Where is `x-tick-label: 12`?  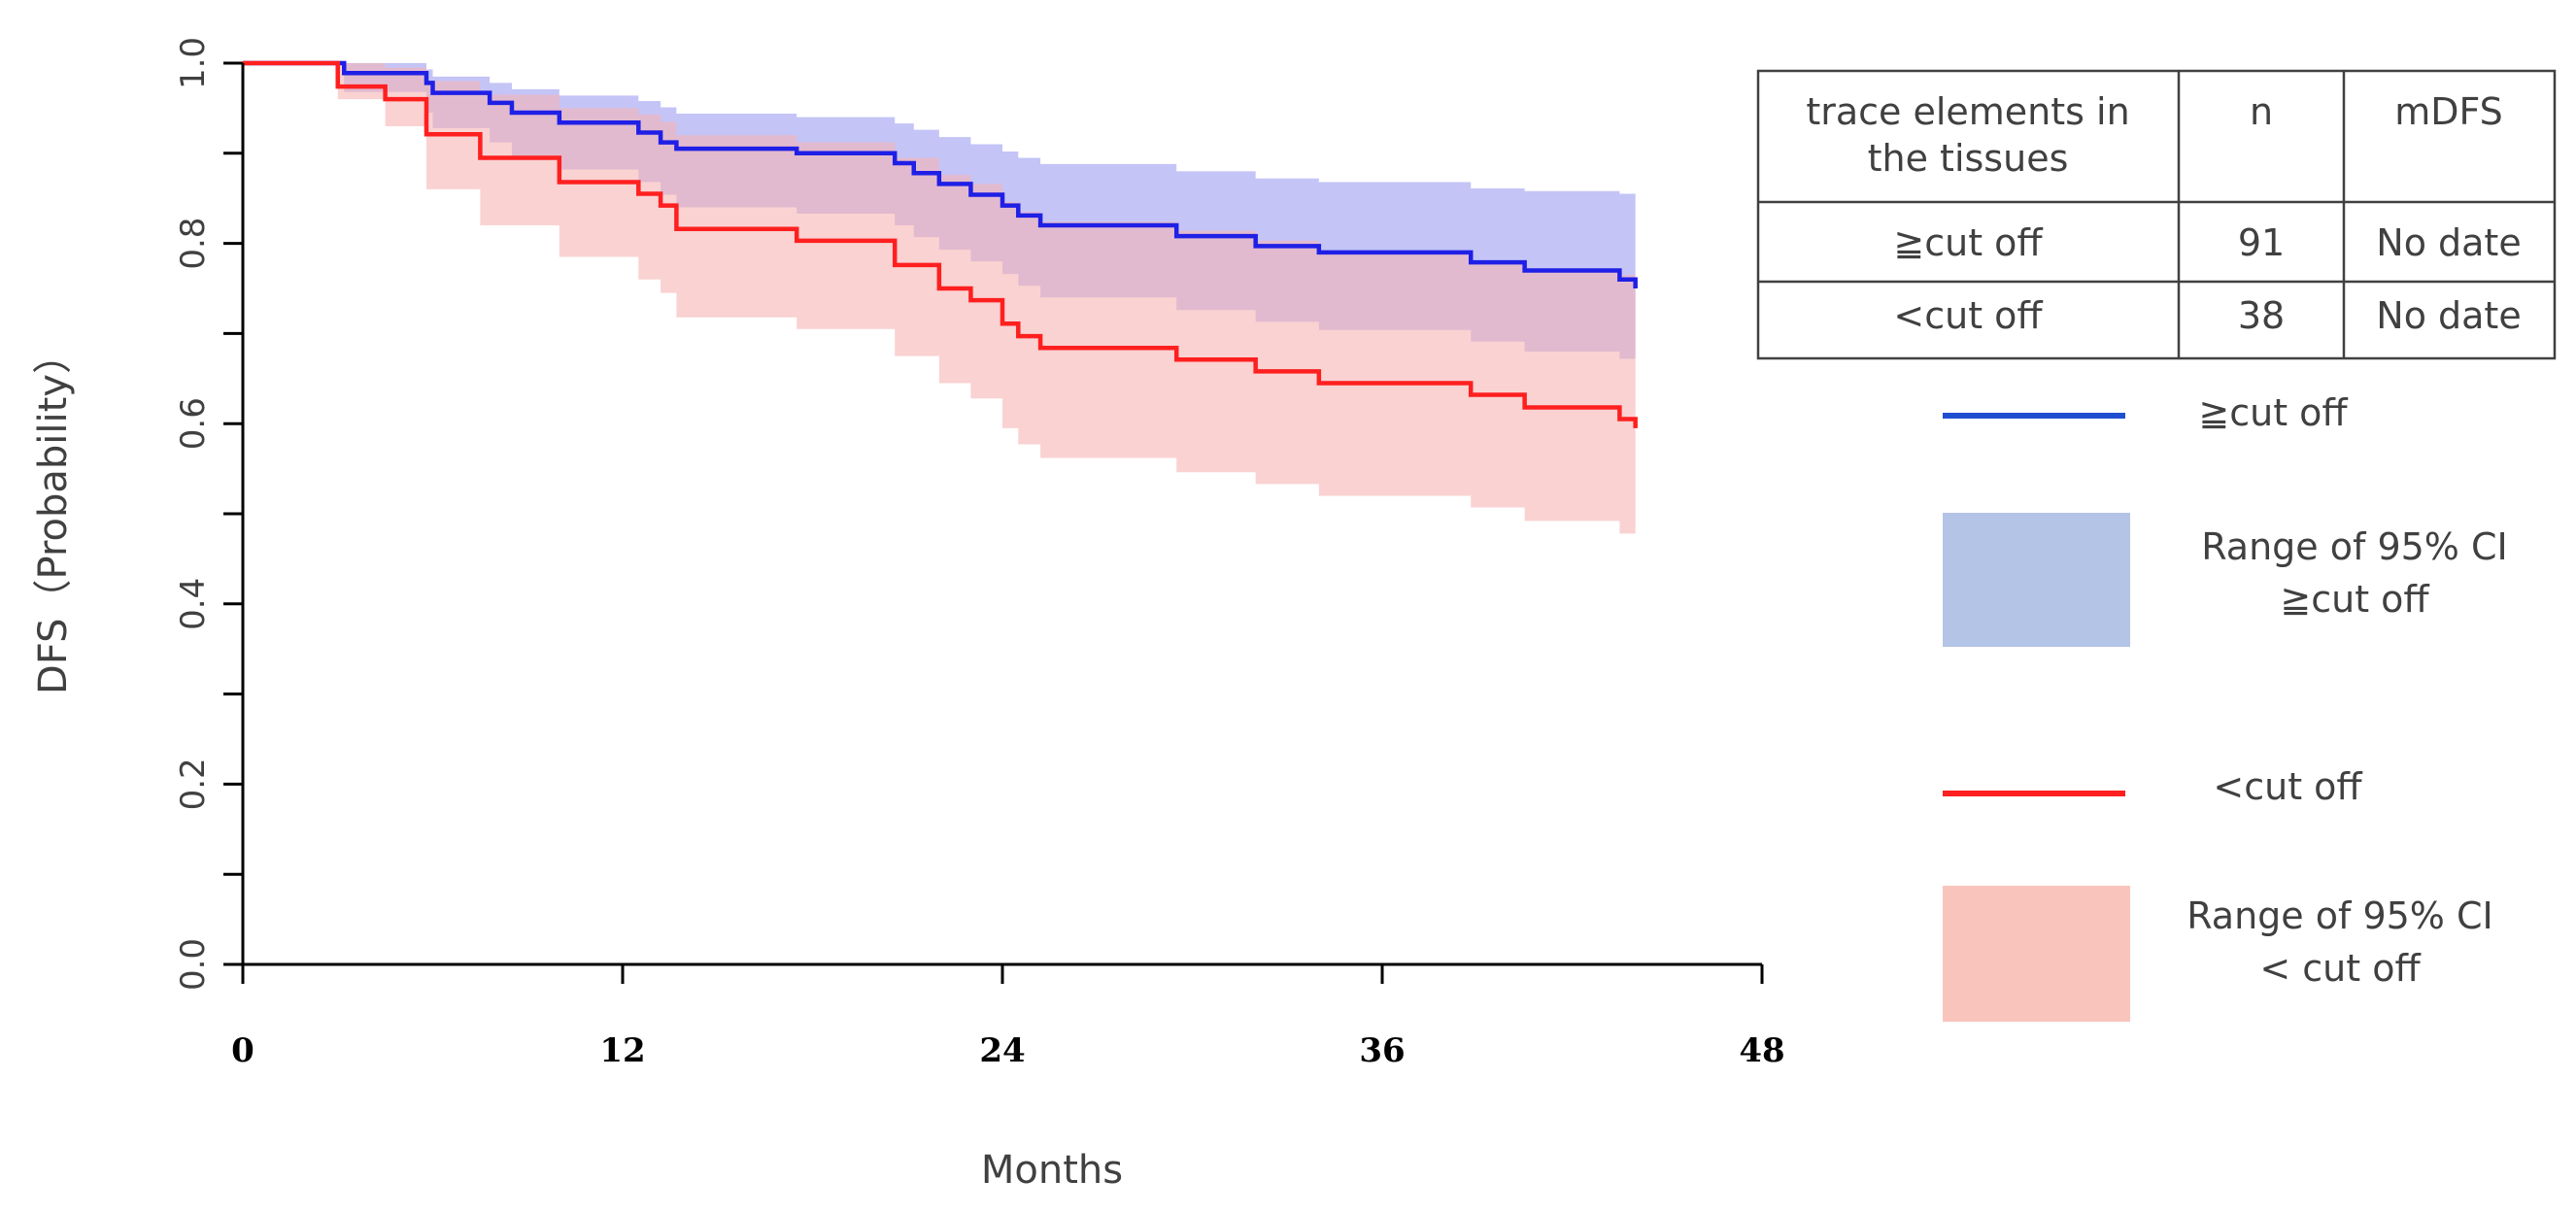
x-tick-label: 12 is located at coordinates (622, 1050).